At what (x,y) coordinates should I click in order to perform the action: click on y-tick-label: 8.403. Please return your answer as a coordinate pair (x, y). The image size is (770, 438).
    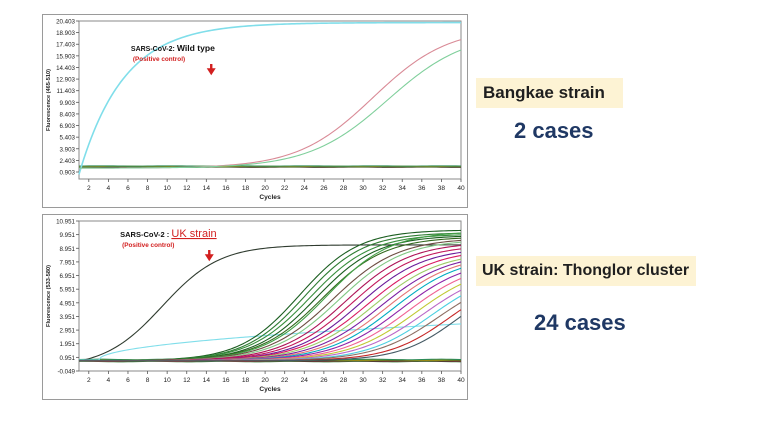
    Looking at the image, I should click on (68, 114).